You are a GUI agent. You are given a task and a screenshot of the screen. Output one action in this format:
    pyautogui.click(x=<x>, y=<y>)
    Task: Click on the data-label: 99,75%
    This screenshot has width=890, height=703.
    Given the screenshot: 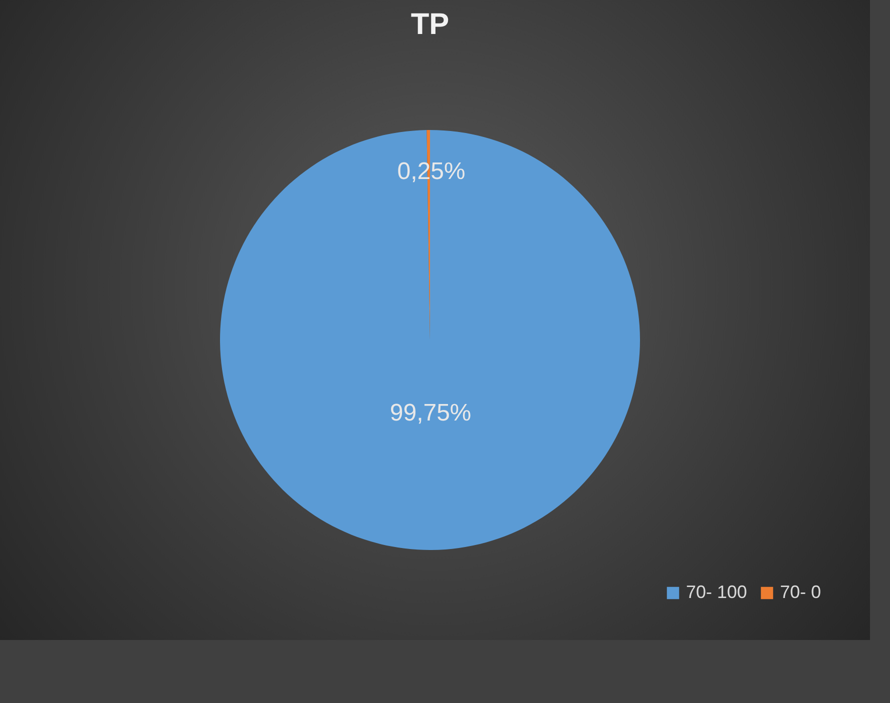 What is the action you would take?
    pyautogui.click(x=431, y=413)
    